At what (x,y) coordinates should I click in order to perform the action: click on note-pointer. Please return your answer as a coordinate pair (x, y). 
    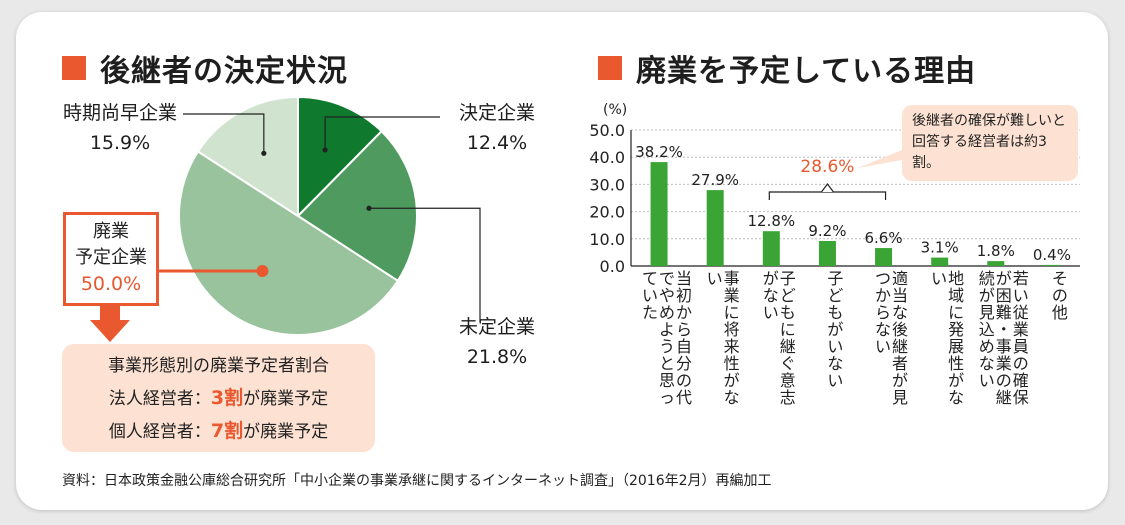
    Looking at the image, I should click on (880, 159).